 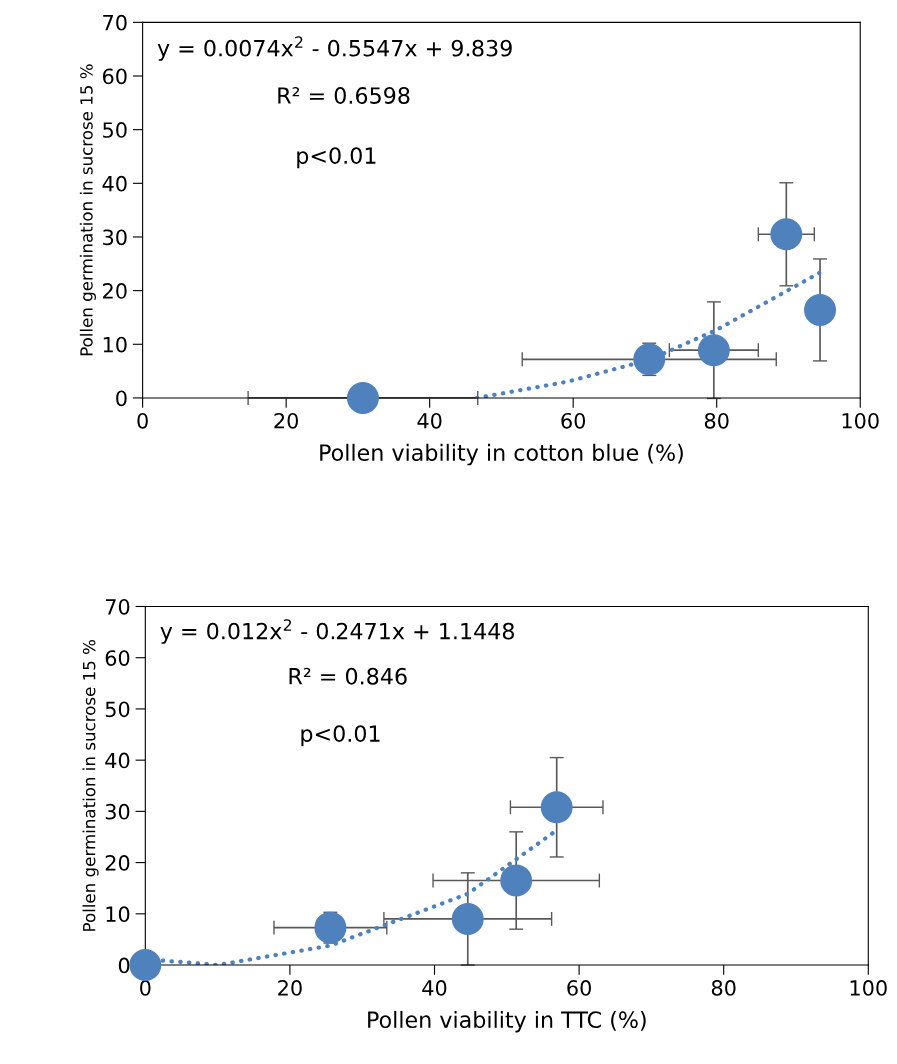 What do you see at coordinates (334, 48) in the screenshot?
I see `annotation: y = 0.0074x$^{2}$ - 0.5547x + 9.839` at bounding box center [334, 48].